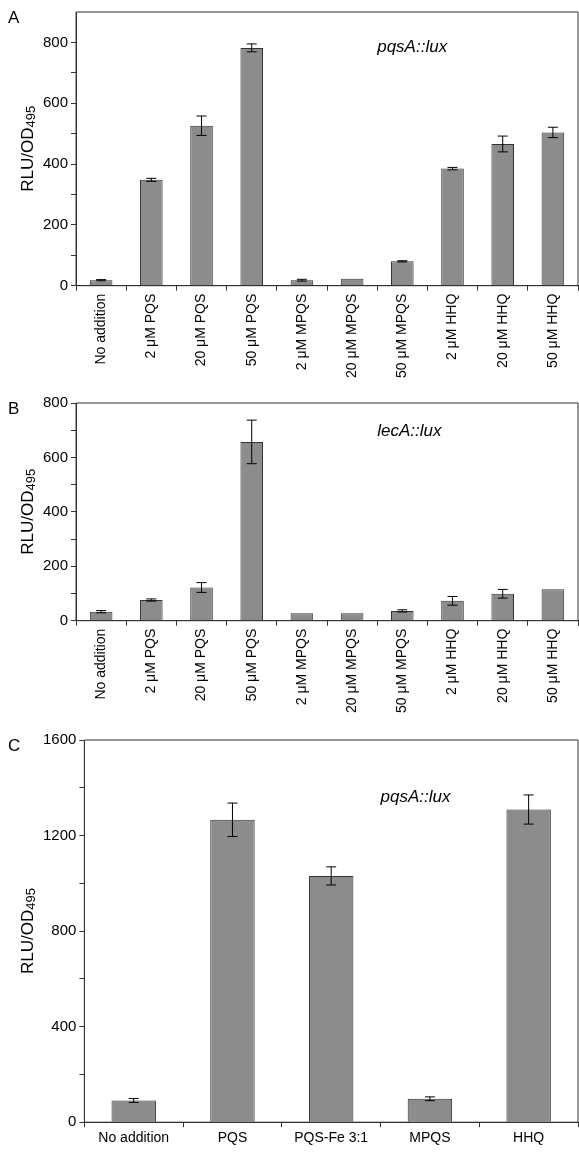  Describe the element at coordinates (232, 1137) in the screenshot. I see `x-tick-label: PQS` at that location.